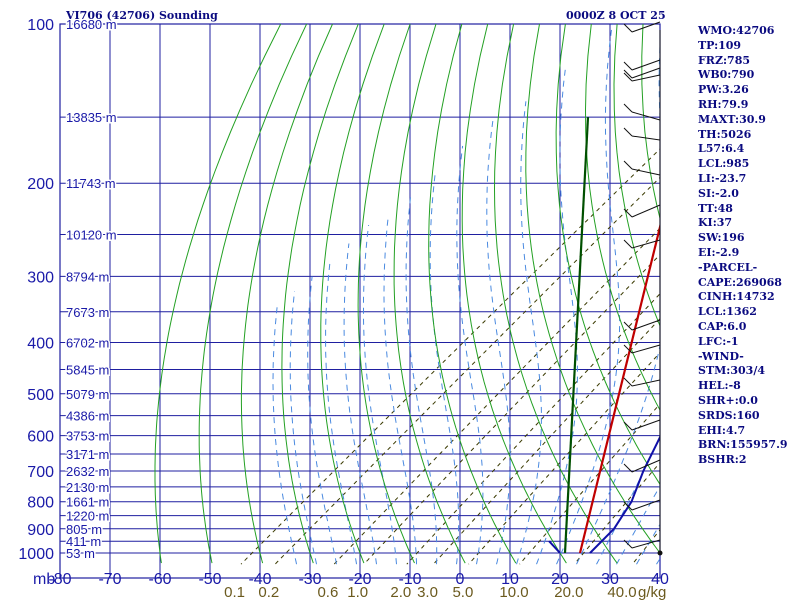  Describe the element at coordinates (87, 394) in the screenshot. I see `height-label: 5079 m` at that location.